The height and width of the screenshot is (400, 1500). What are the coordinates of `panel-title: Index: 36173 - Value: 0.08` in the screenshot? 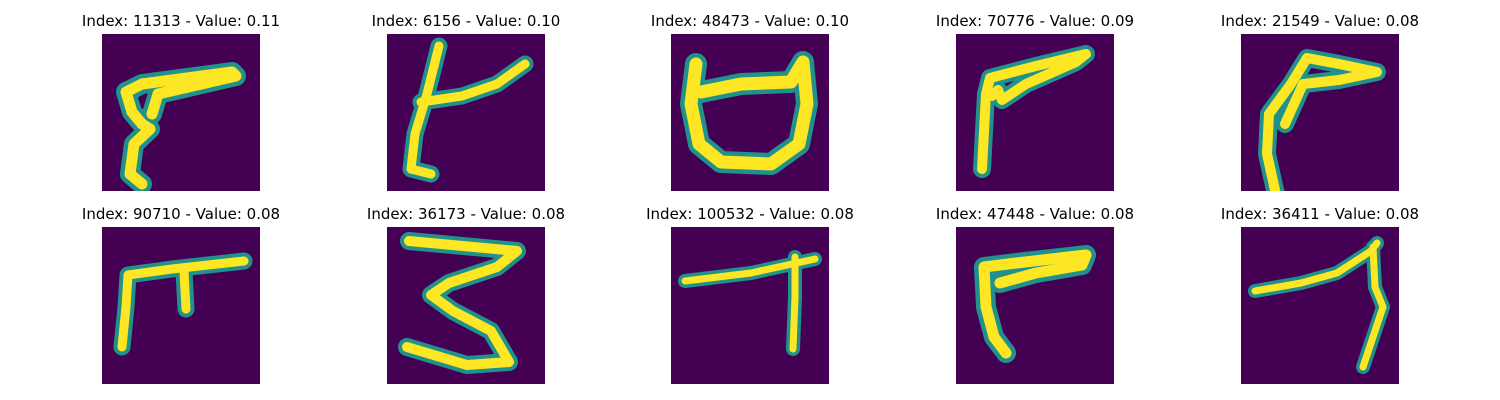 It's located at (466, 214).